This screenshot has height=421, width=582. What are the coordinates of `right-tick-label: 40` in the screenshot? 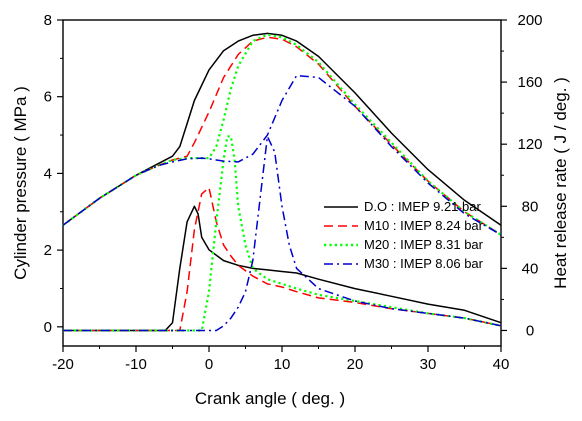 It's located at (530, 268).